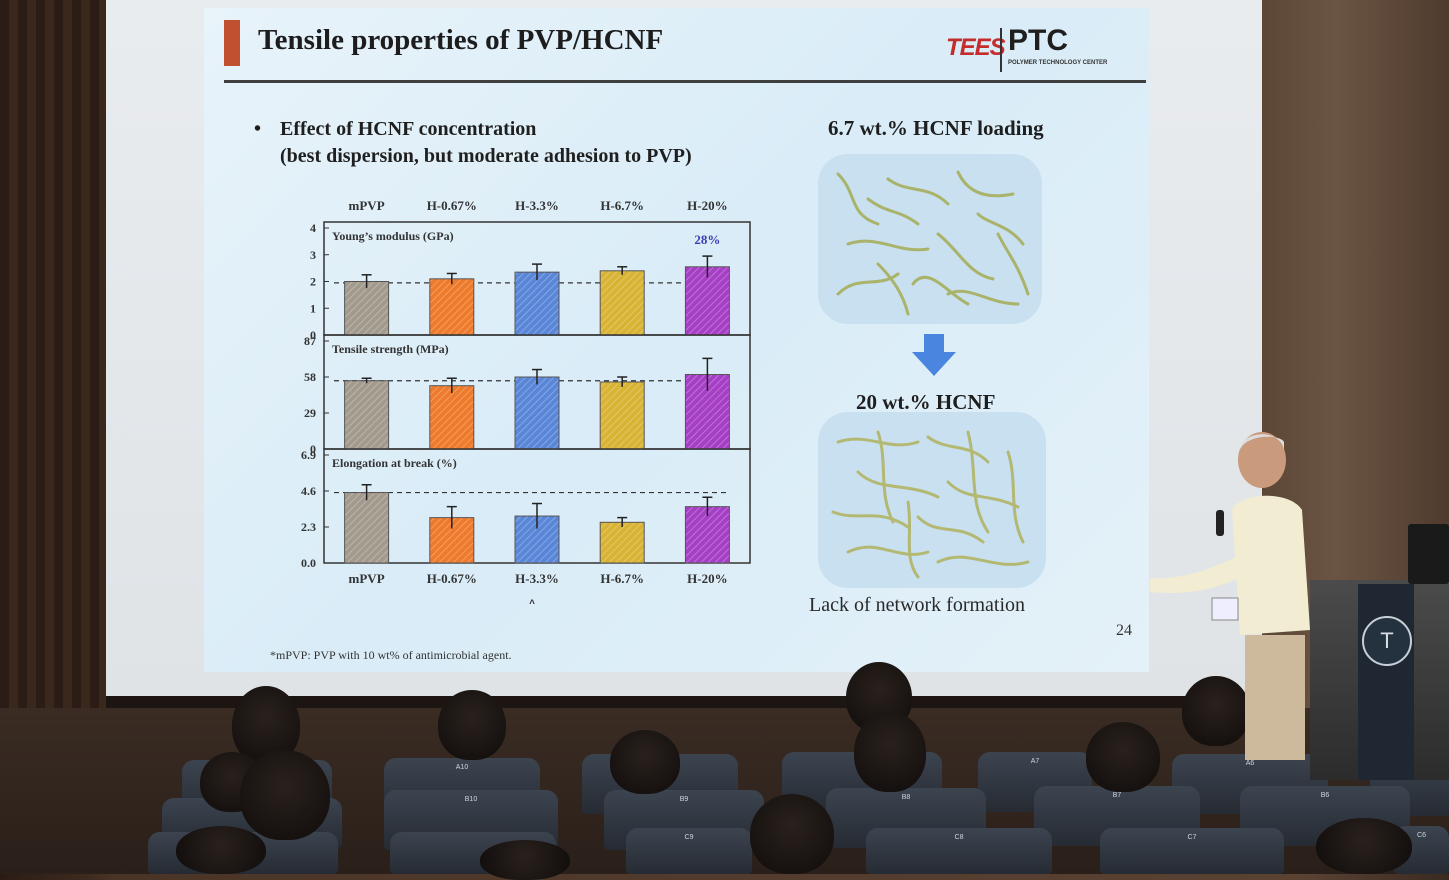  Describe the element at coordinates (689, 851) in the screenshot. I see `auditorium-seat: C9` at that location.